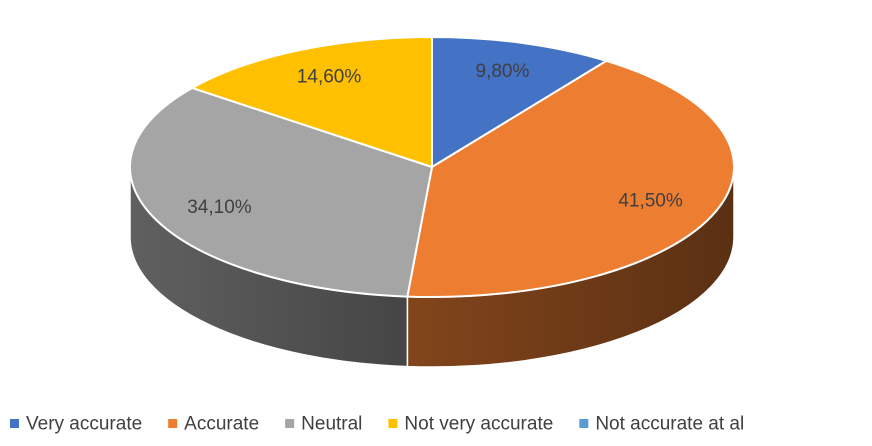  What do you see at coordinates (503, 71) in the screenshot?
I see `data-label-very-accurate: 9,80%` at bounding box center [503, 71].